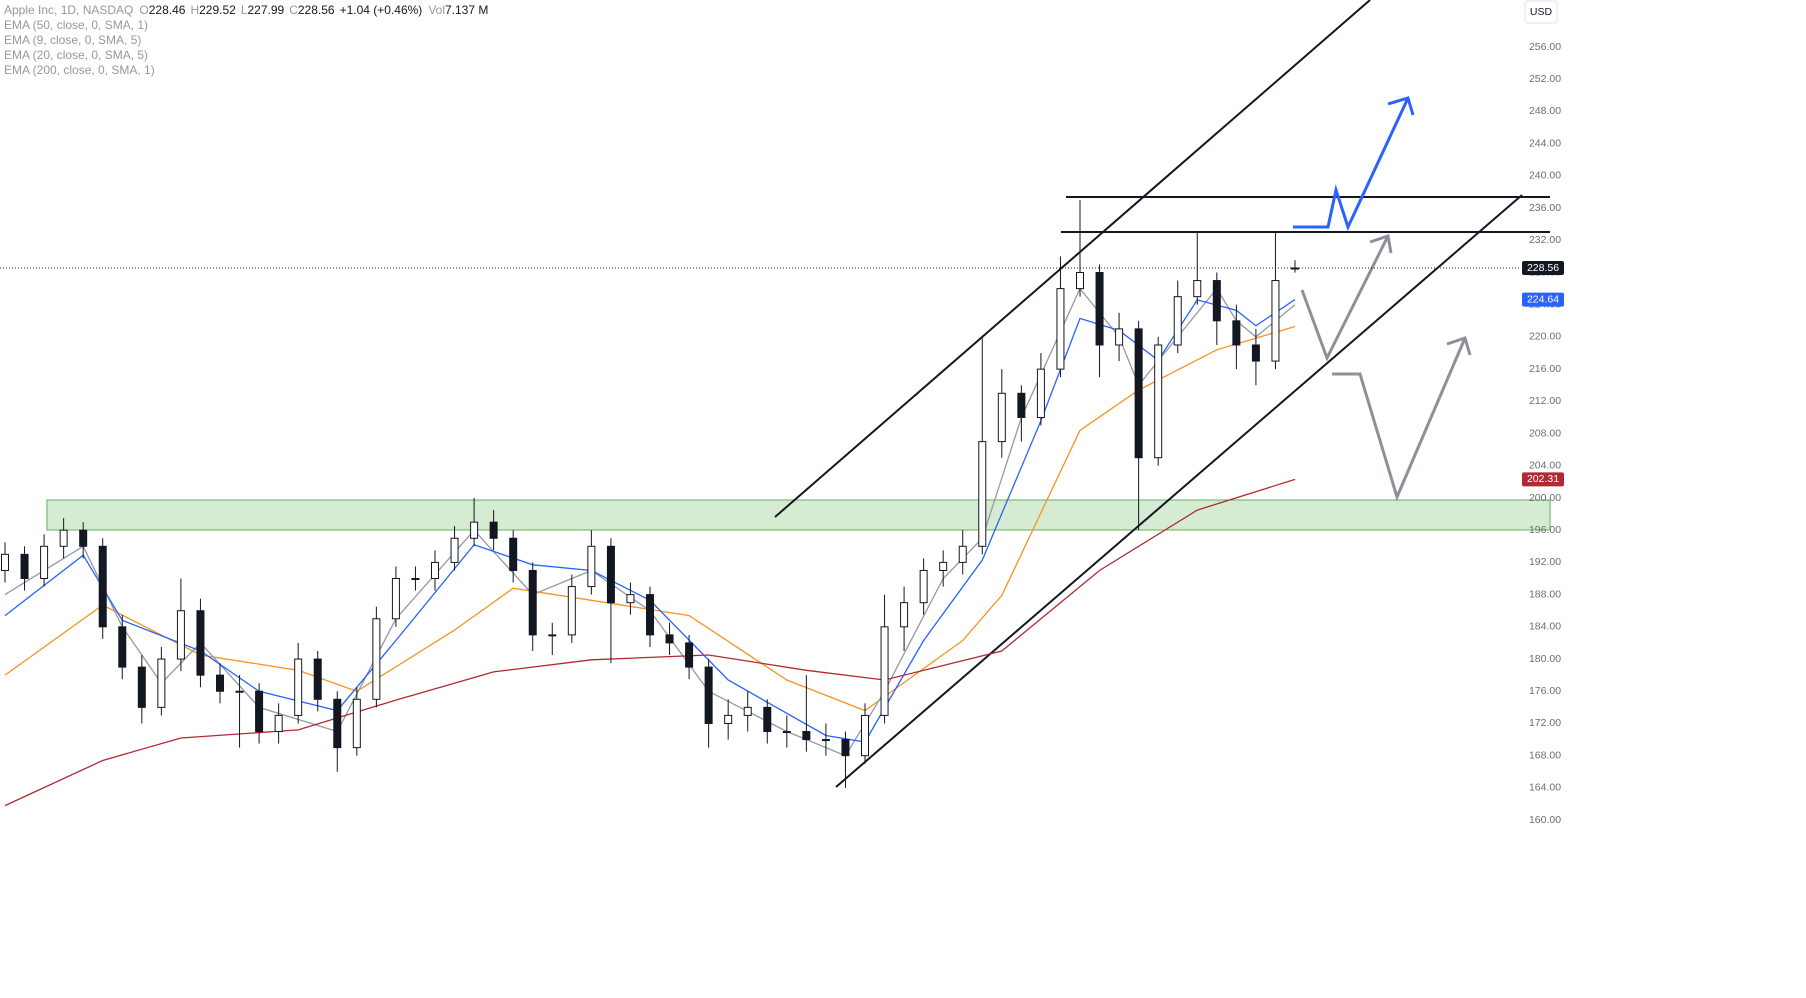 The image size is (1806, 998). What do you see at coordinates (79, 70) in the screenshot?
I see `indicator-label: EMA (200, close, 0, SMA, 1)` at bounding box center [79, 70].